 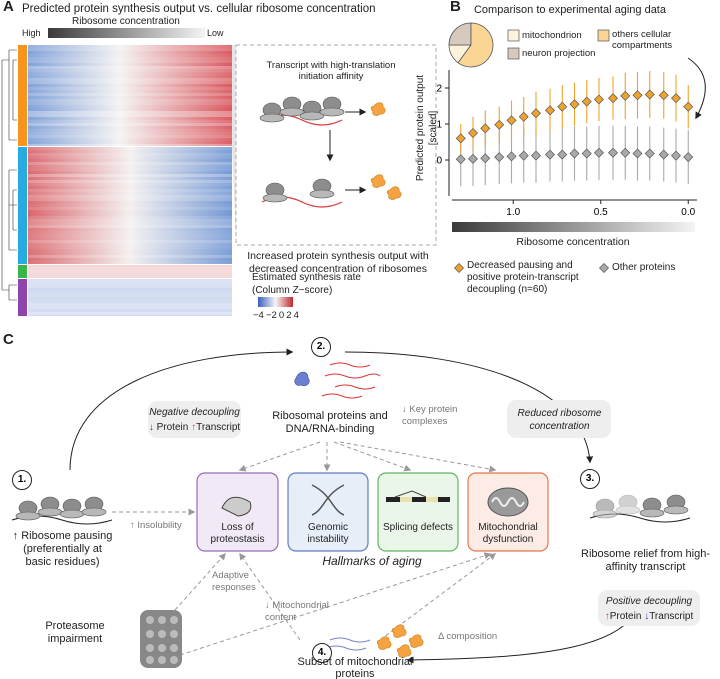 What do you see at coordinates (234, 145) in the screenshot?
I see `zoom-wedge` at bounding box center [234, 145].